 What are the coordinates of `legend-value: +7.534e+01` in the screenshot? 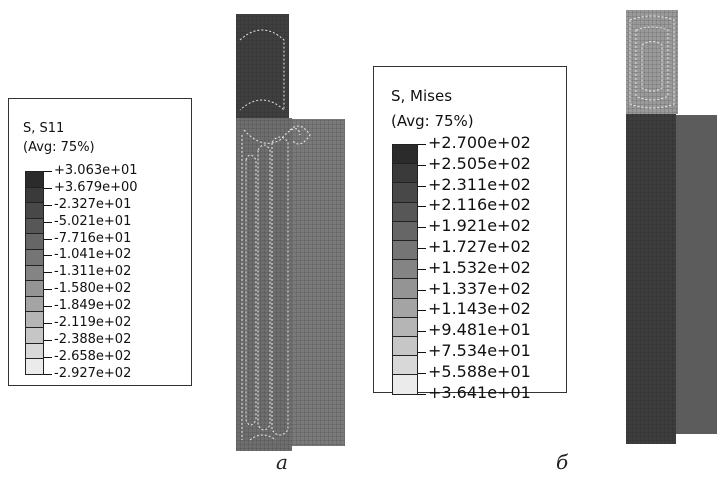 It's located at (479, 351).